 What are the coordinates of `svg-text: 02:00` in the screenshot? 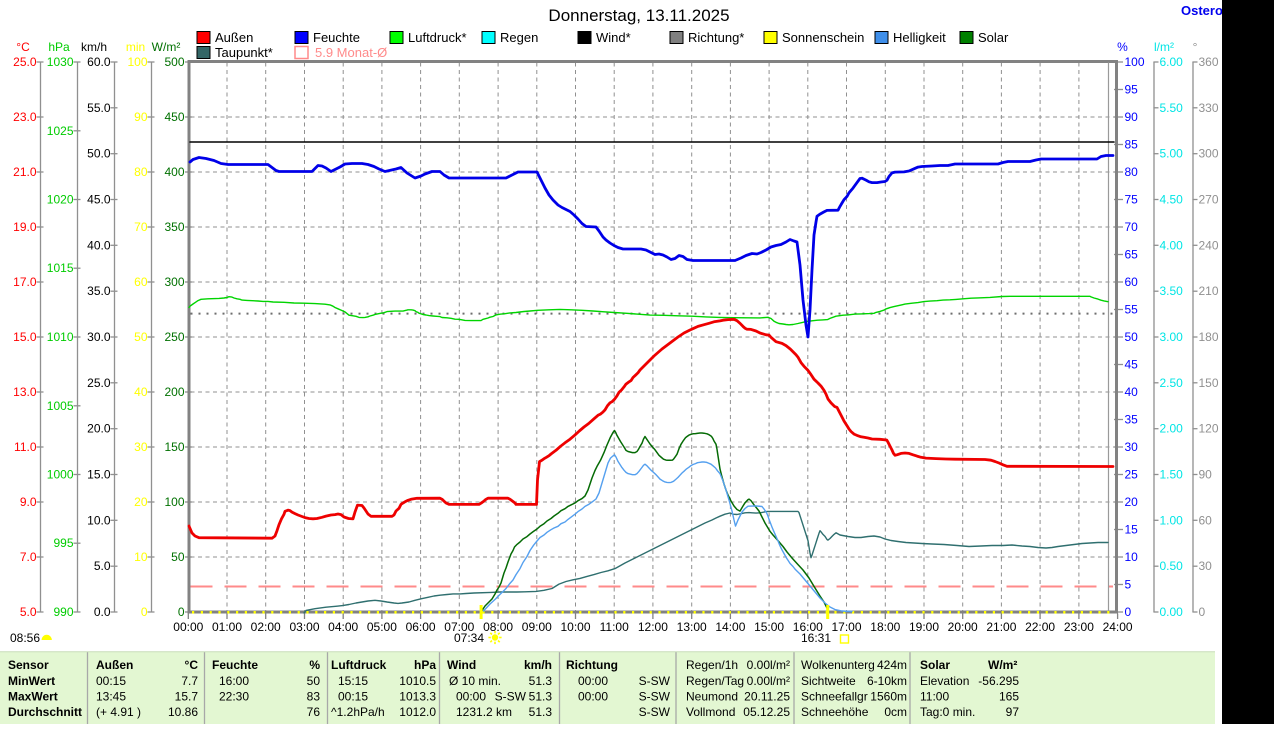 It's located at (266, 627).